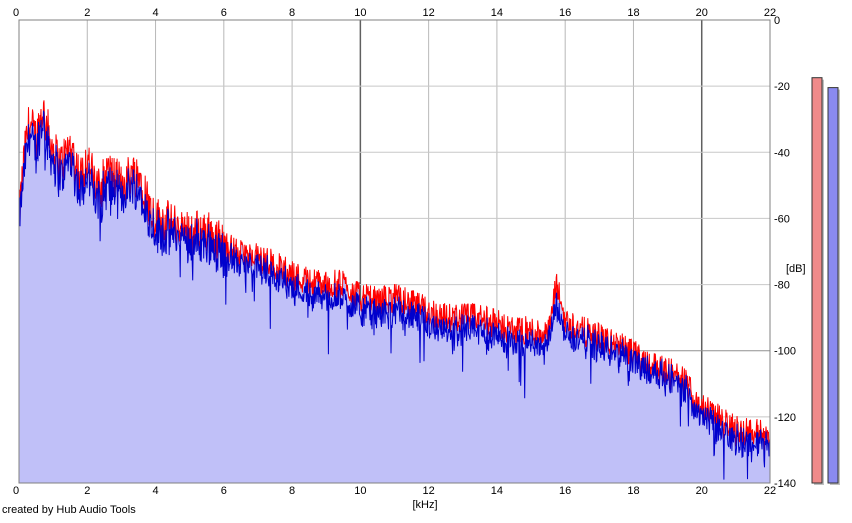  I want to click on x-axis-label: [kHz], so click(424, 505).